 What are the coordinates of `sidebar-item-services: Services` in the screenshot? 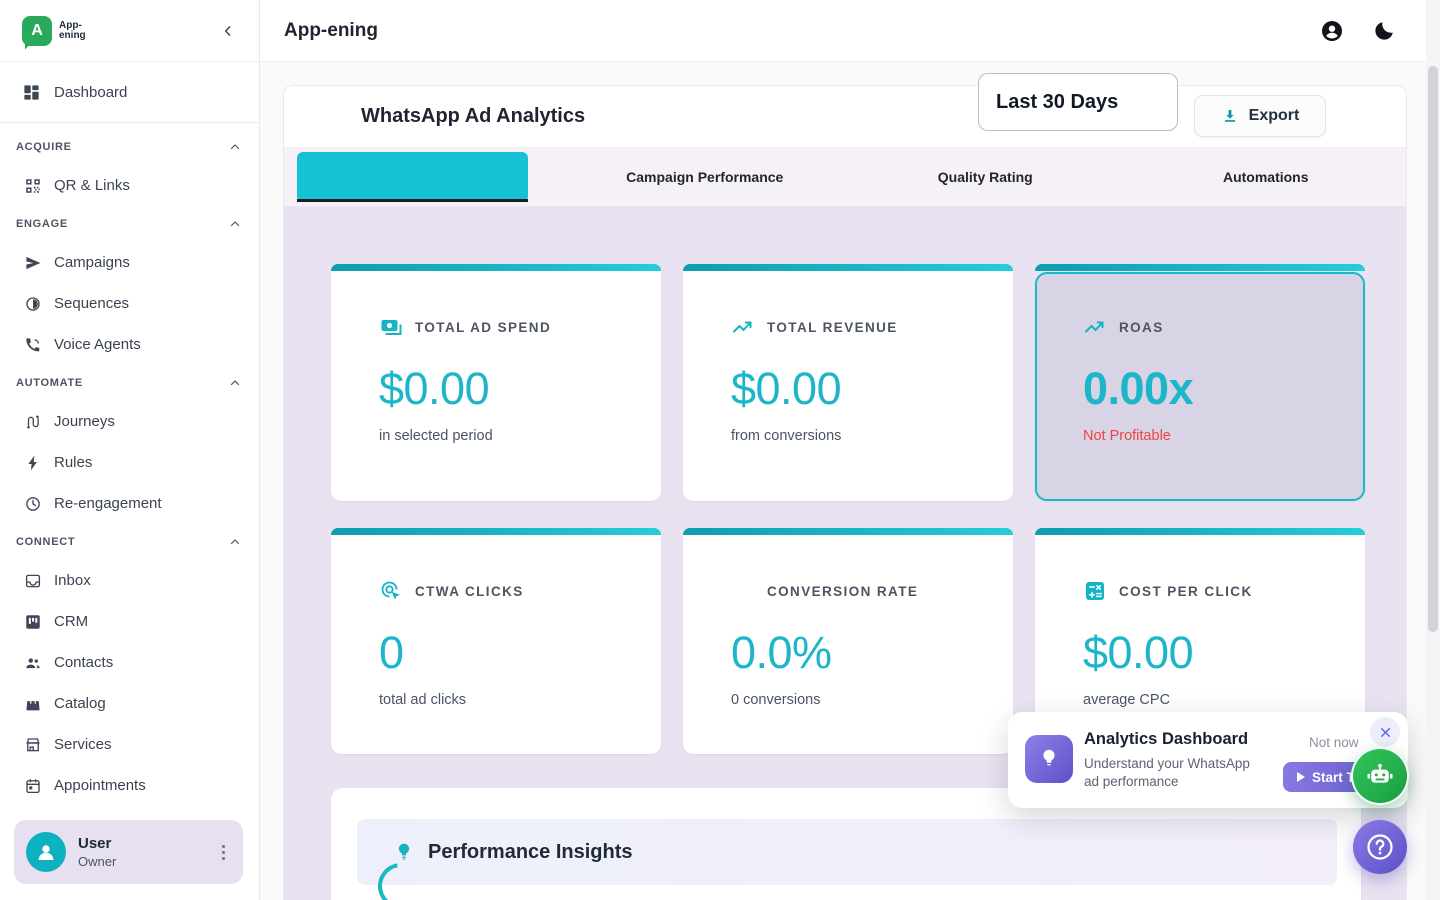 It's located at (129, 744).